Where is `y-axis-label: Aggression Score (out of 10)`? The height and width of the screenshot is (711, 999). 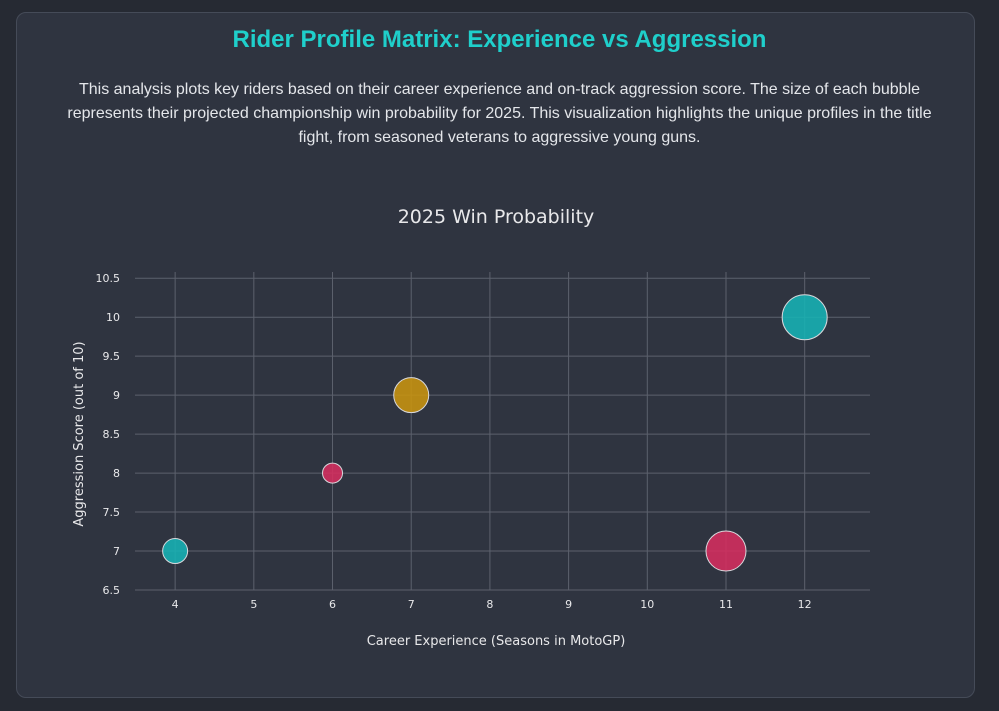
y-axis-label: Aggression Score (out of 10) is located at coordinates (79, 433).